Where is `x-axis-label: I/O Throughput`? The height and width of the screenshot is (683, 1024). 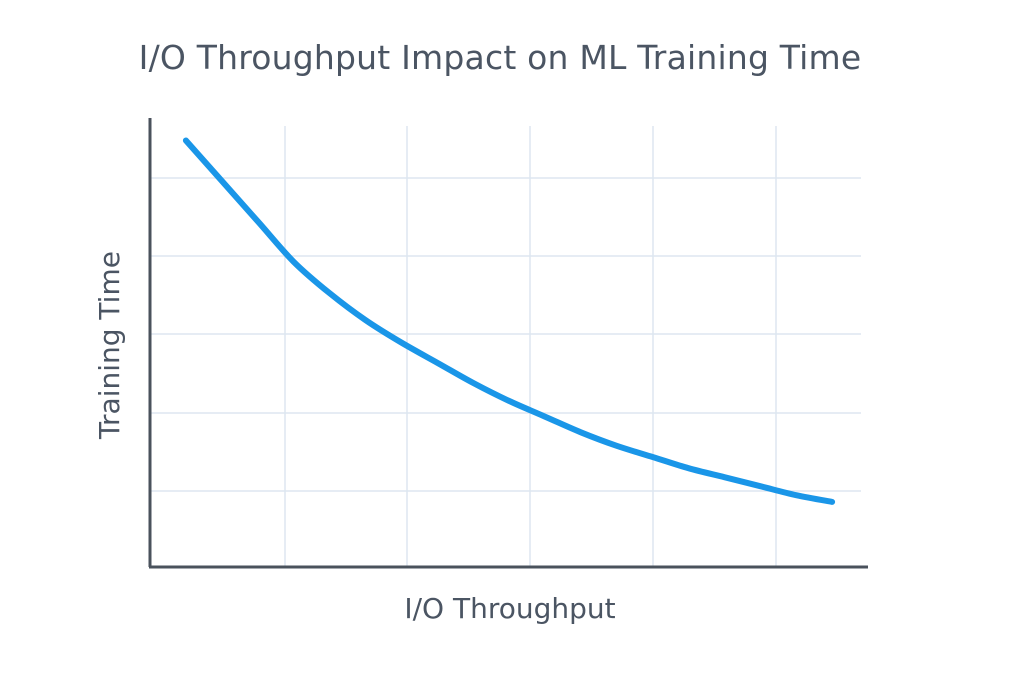
x-axis-label: I/O Throughput is located at coordinates (510, 608).